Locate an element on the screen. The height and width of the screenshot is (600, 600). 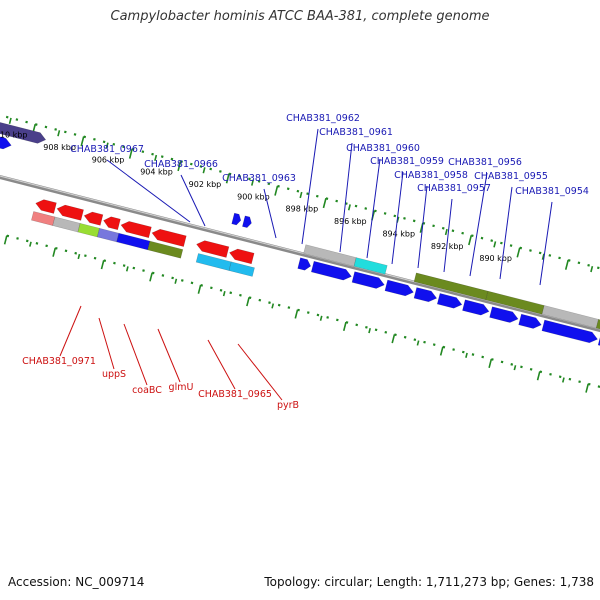
kbp-tick-label: 904 kbp is located at coordinates (156, 172).